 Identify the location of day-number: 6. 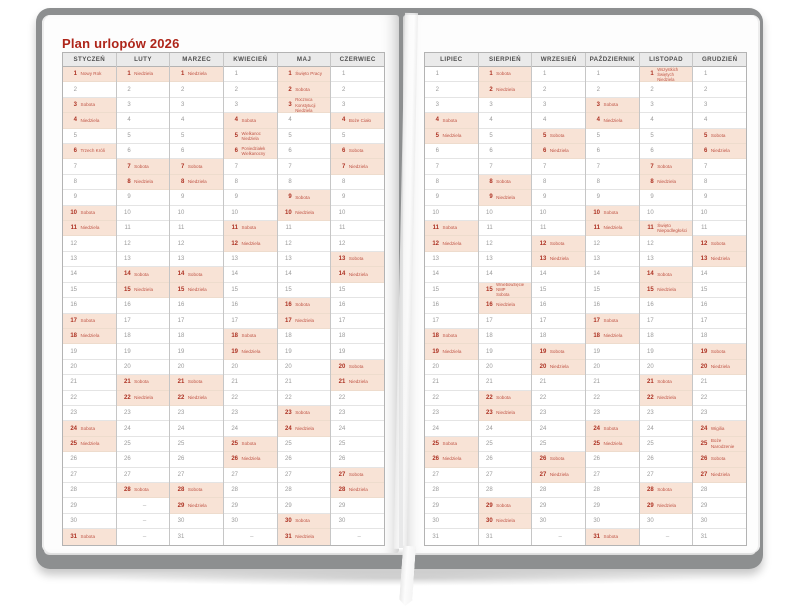
(545, 151).